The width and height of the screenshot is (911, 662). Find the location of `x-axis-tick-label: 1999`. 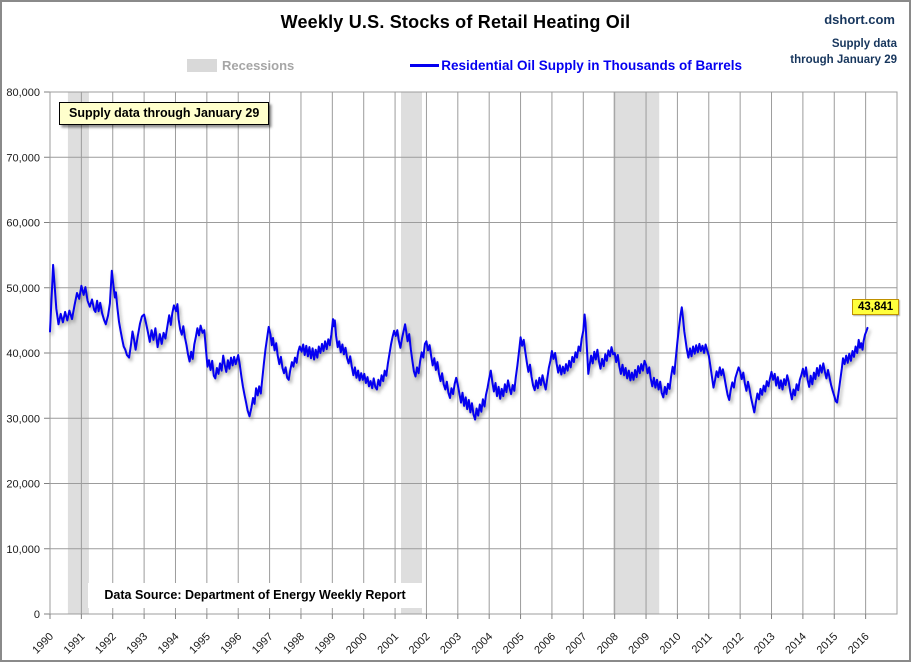

x-axis-tick-label: 1999 is located at coordinates (326, 644).